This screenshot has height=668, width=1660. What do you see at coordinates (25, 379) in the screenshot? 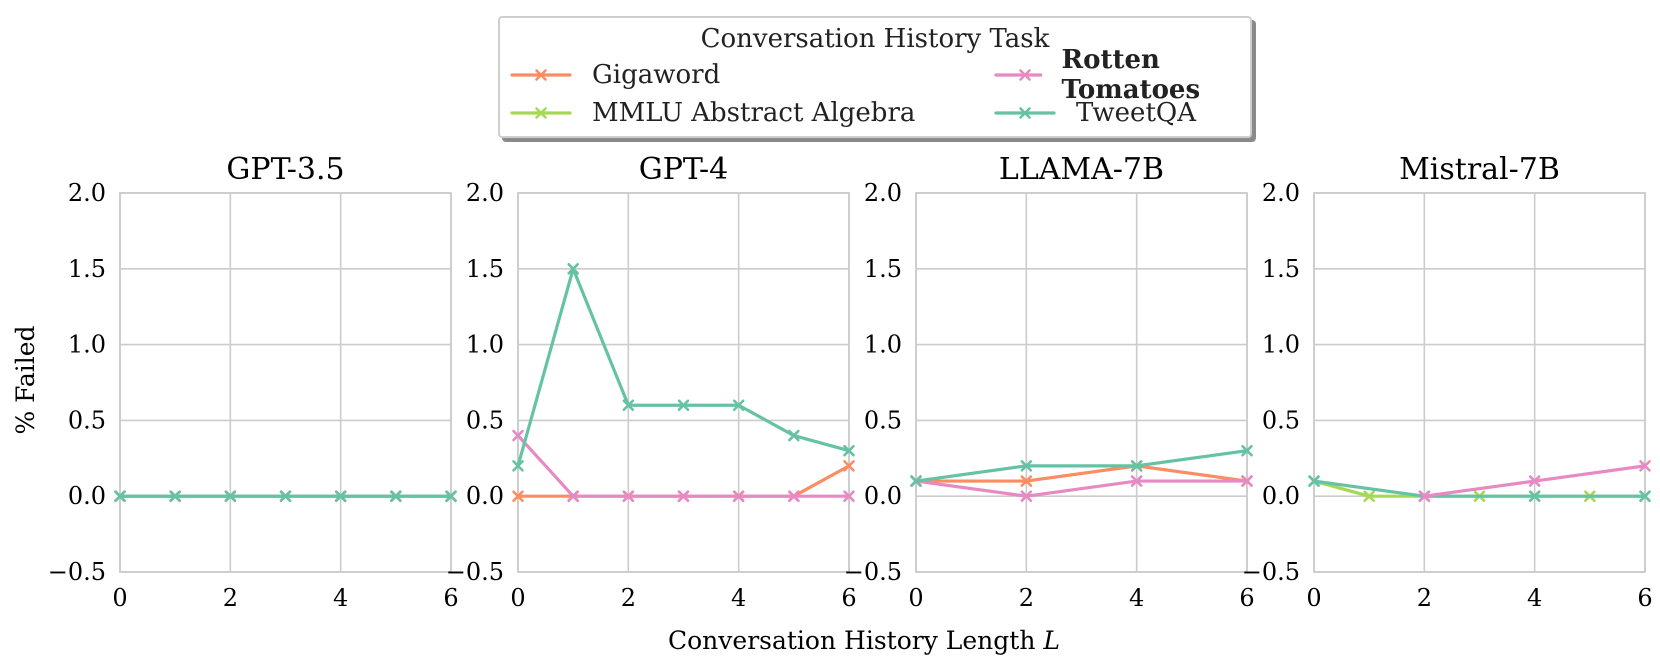
I see `y-axis-label: % Failed` at bounding box center [25, 379].